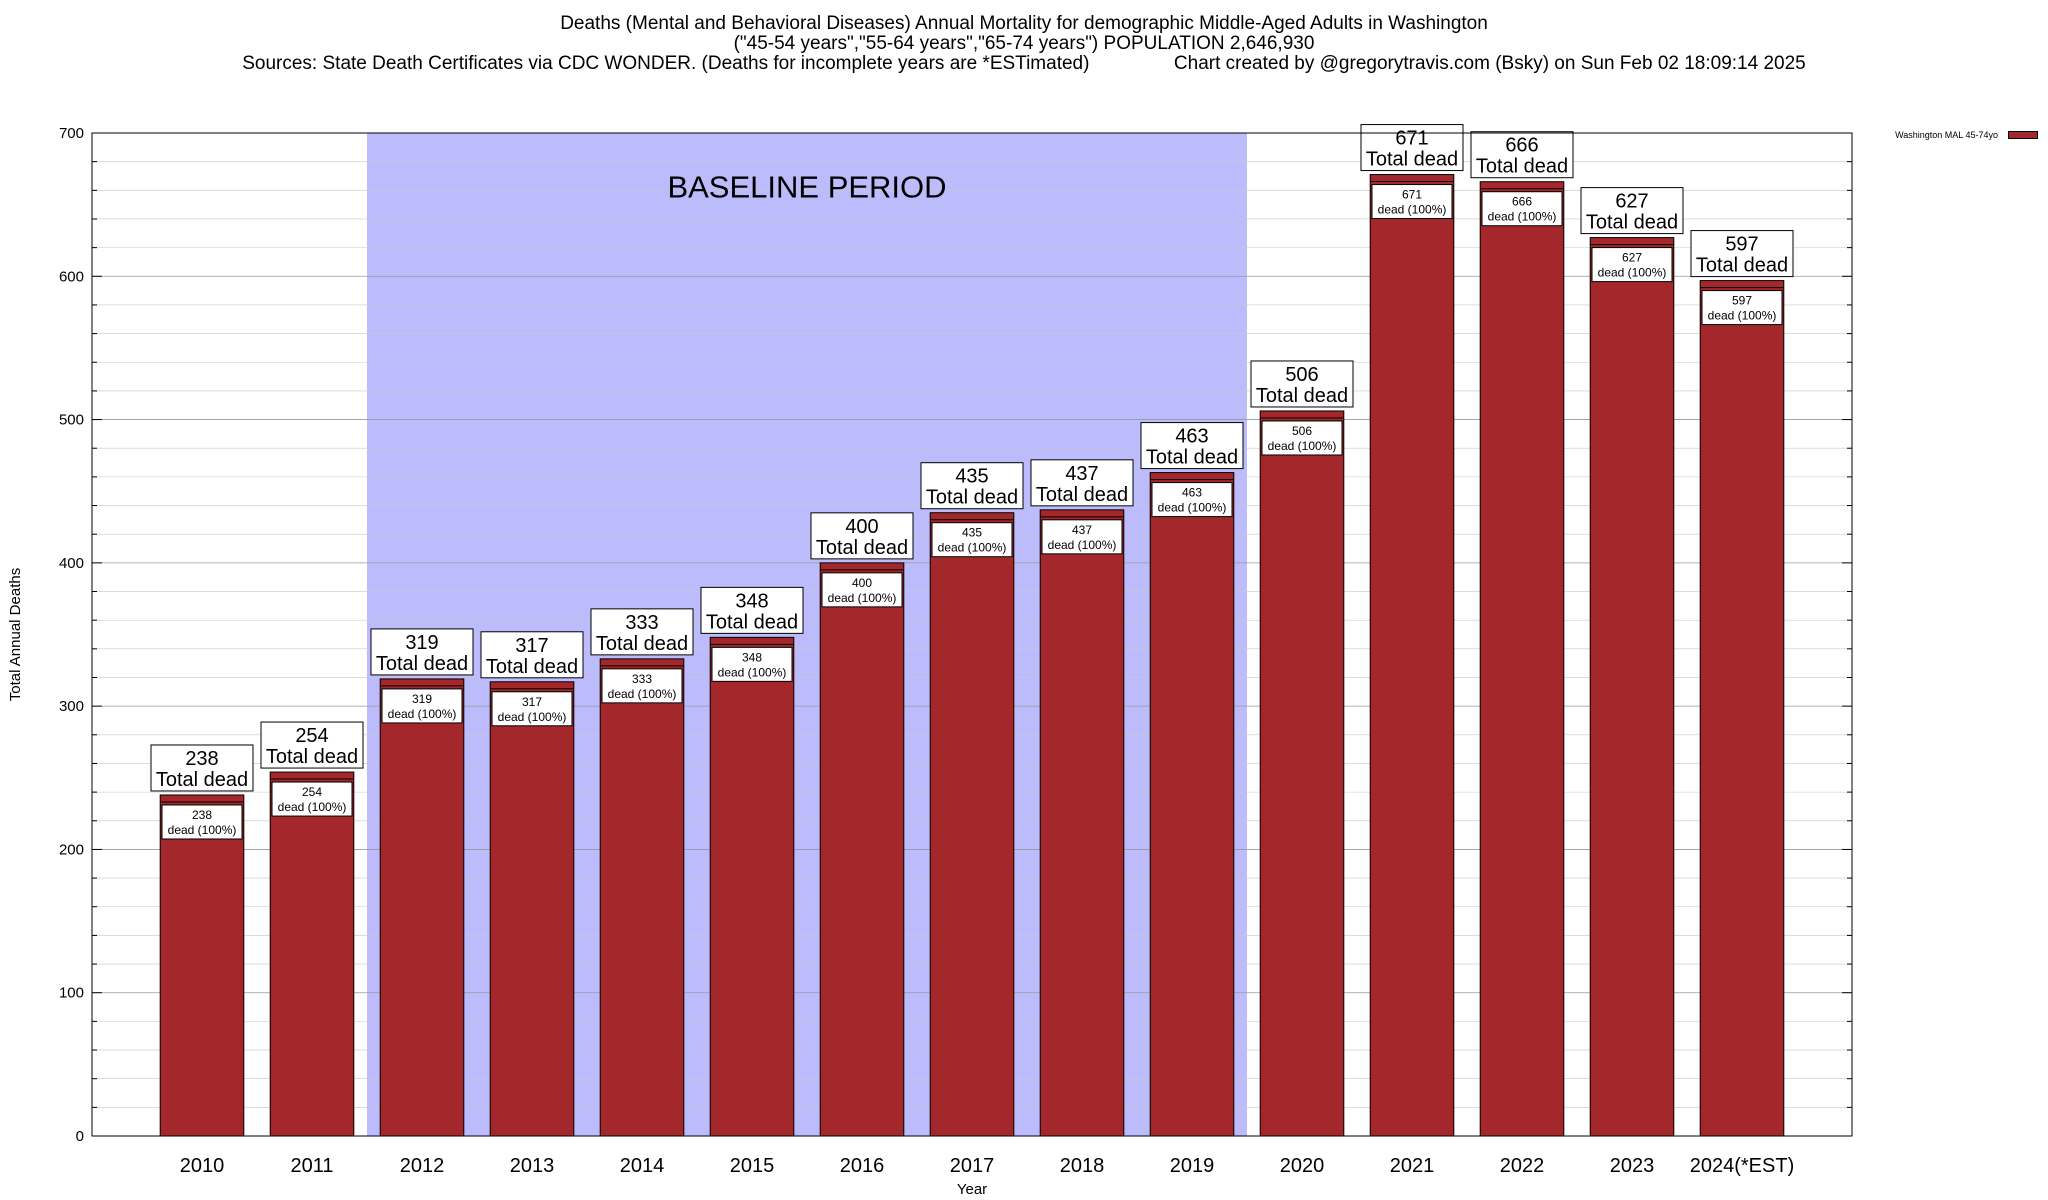 The height and width of the screenshot is (1200, 2048). I want to click on x-tick-label: 2023, so click(1632, 1166).